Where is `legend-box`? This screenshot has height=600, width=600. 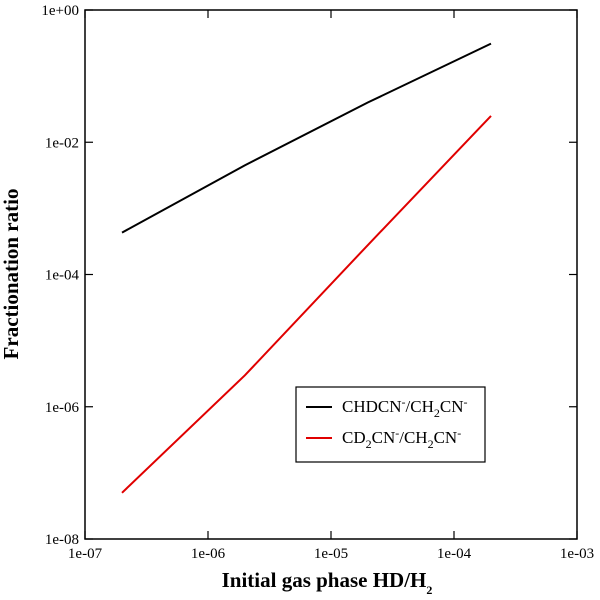 legend-box is located at coordinates (390, 424).